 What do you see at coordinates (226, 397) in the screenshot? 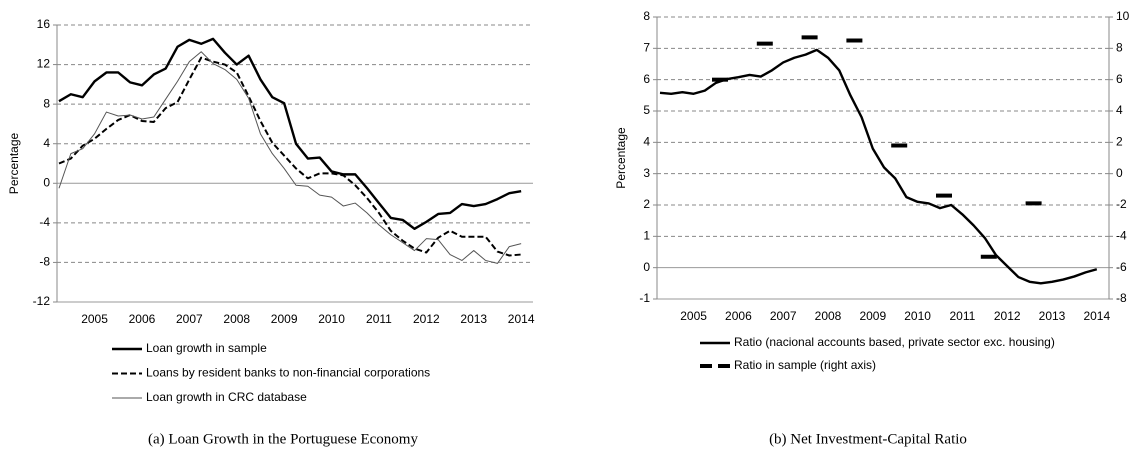
I see `legend-label: Loan growth in CRC database` at bounding box center [226, 397].